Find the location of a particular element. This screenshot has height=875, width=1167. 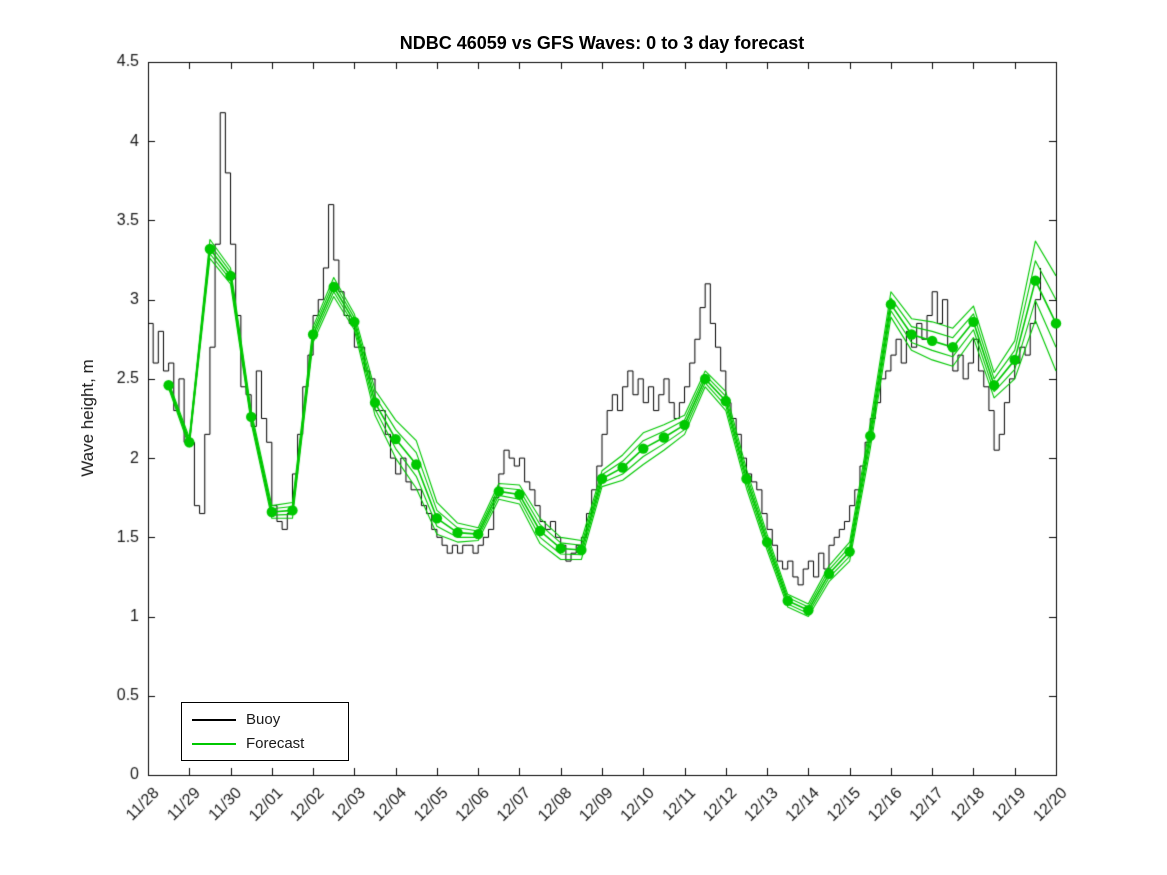

y-axis-label: Wave height, m is located at coordinates (87, 418).